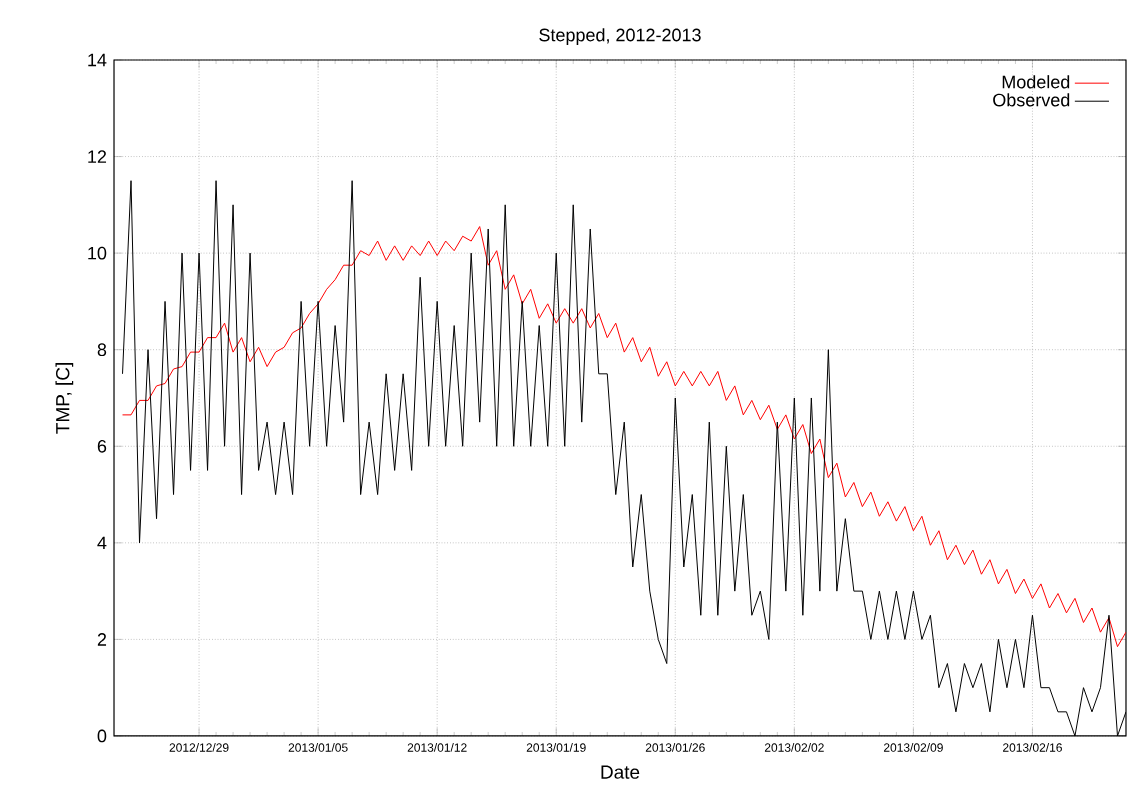 This screenshot has width=1130, height=808. Describe the element at coordinates (102, 639) in the screenshot. I see `y-tick-label: 2` at that location.